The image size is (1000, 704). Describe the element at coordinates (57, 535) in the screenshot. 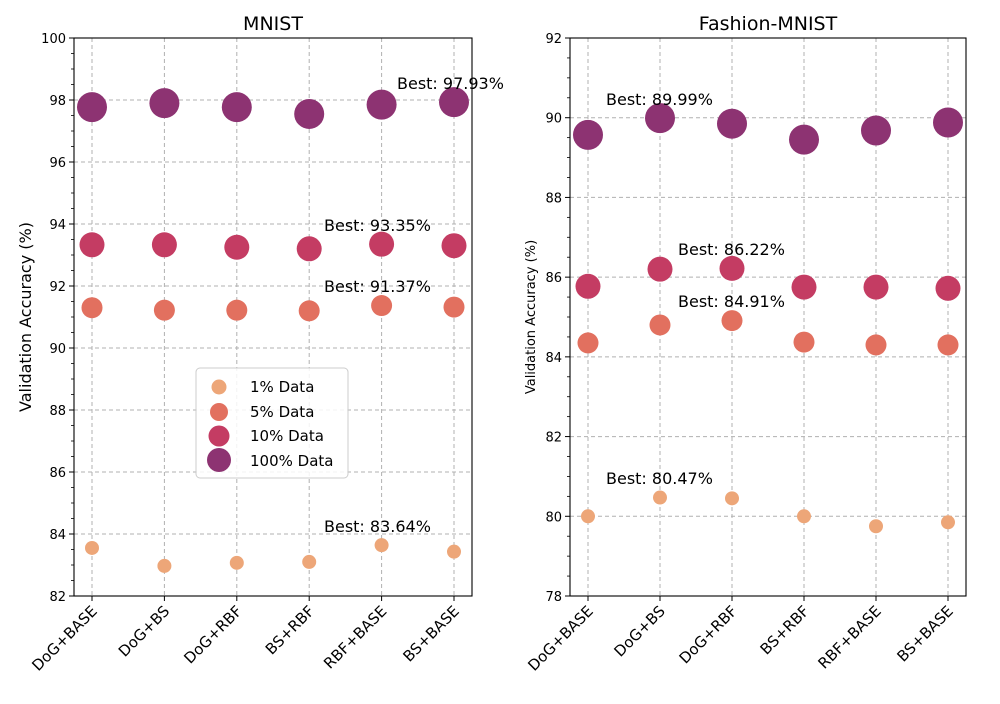

I see `mnist-ytick-label: 84` at that location.